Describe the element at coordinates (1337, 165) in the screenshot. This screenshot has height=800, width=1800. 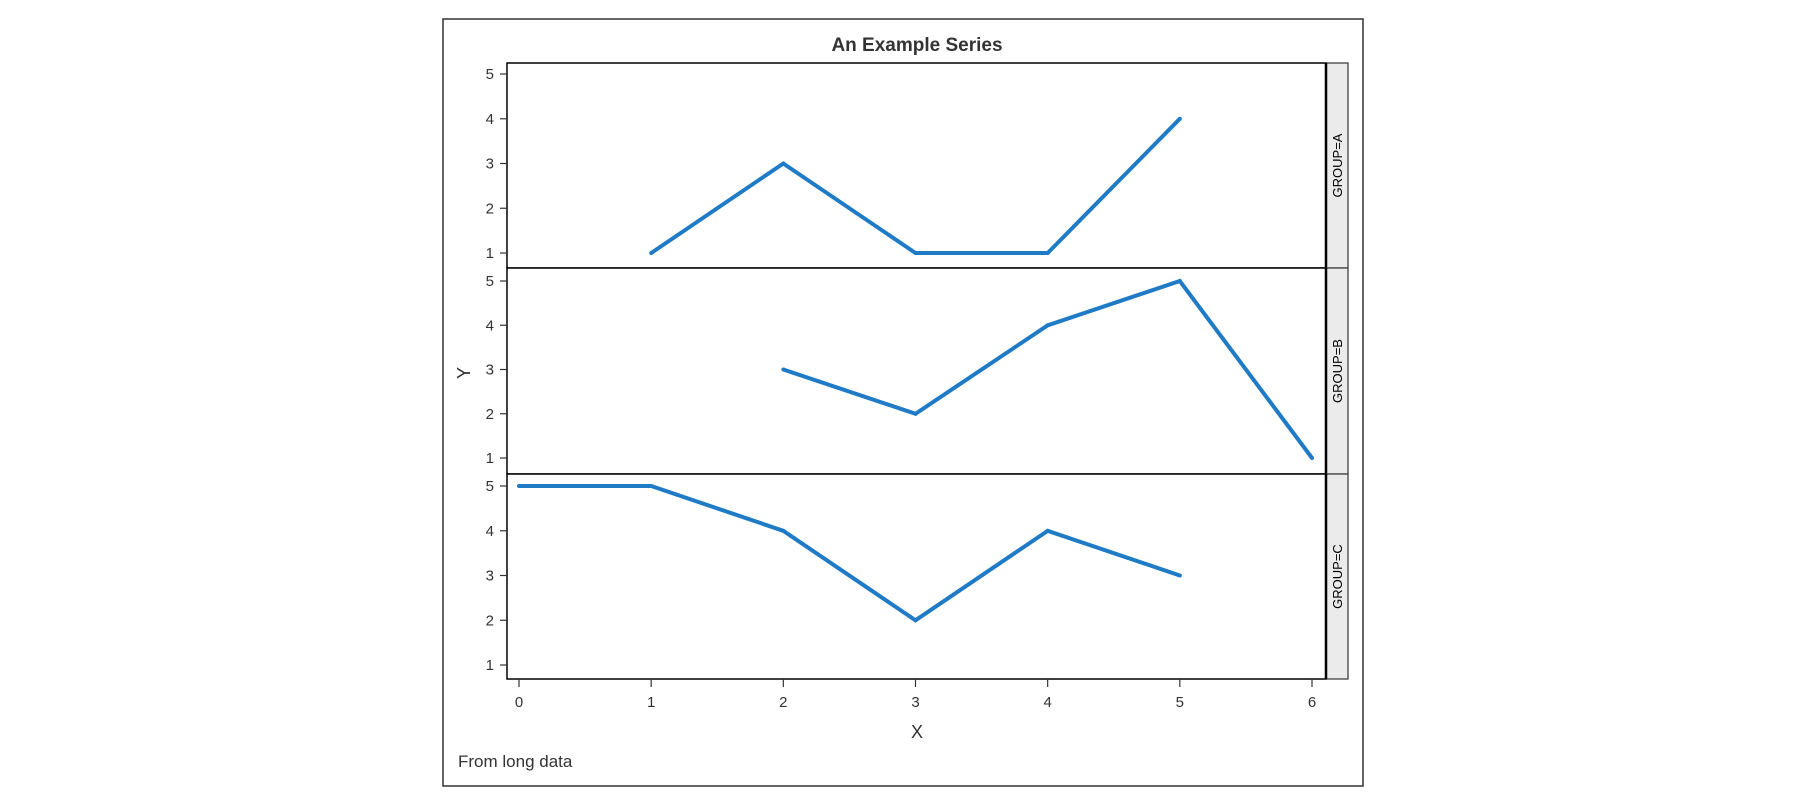
I see `group-label: GROUP=A` at that location.